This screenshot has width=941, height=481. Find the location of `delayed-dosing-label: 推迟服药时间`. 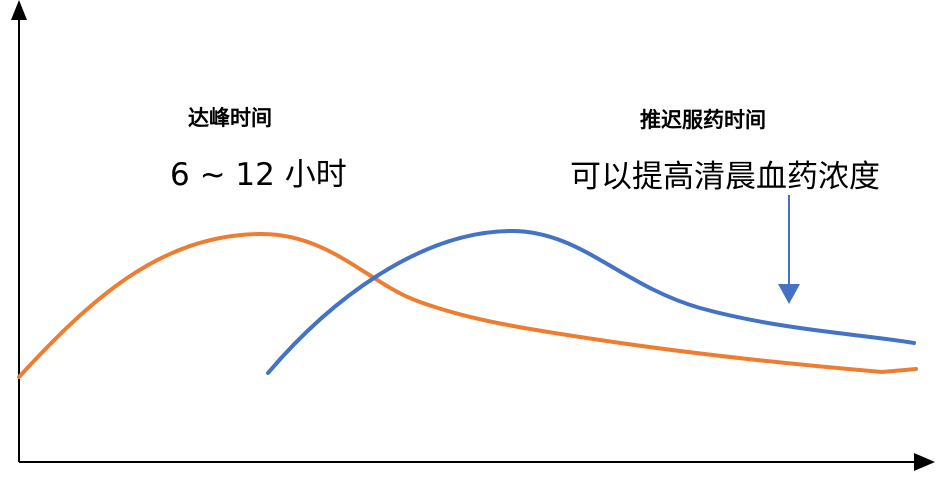

delayed-dosing-label: 推迟服药时间 is located at coordinates (703, 120).